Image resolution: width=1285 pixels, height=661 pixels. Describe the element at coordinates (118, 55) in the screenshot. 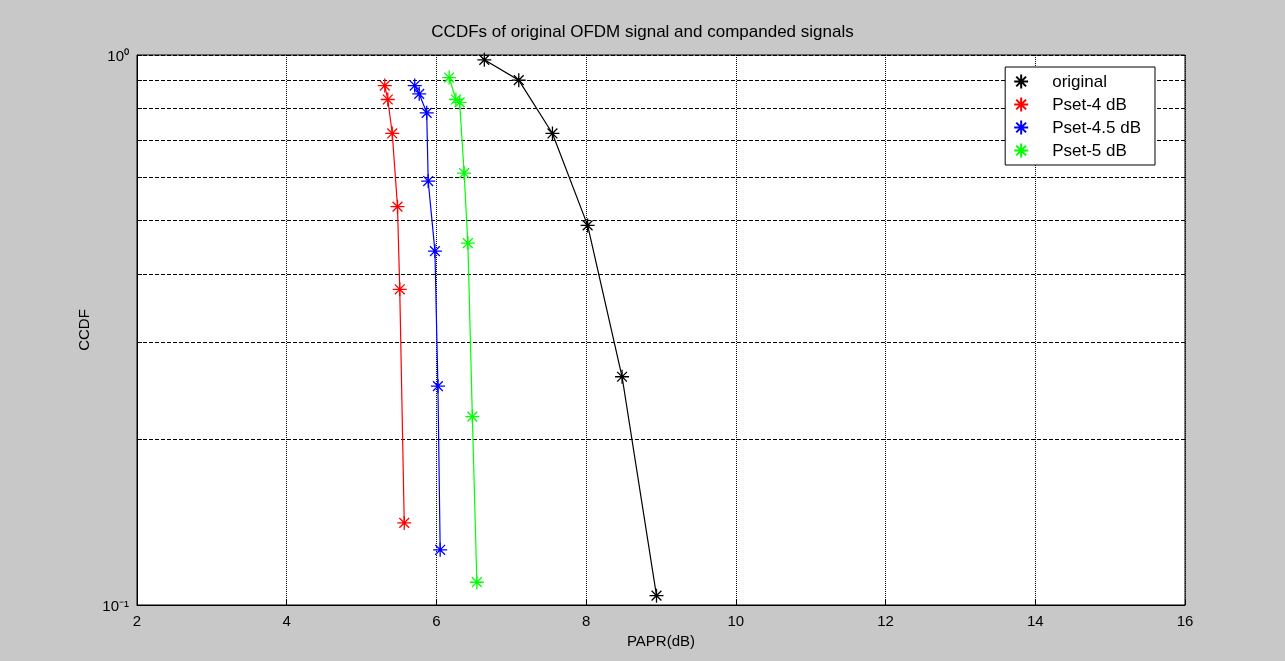

I see `y-tick-label: 10⁰` at that location.